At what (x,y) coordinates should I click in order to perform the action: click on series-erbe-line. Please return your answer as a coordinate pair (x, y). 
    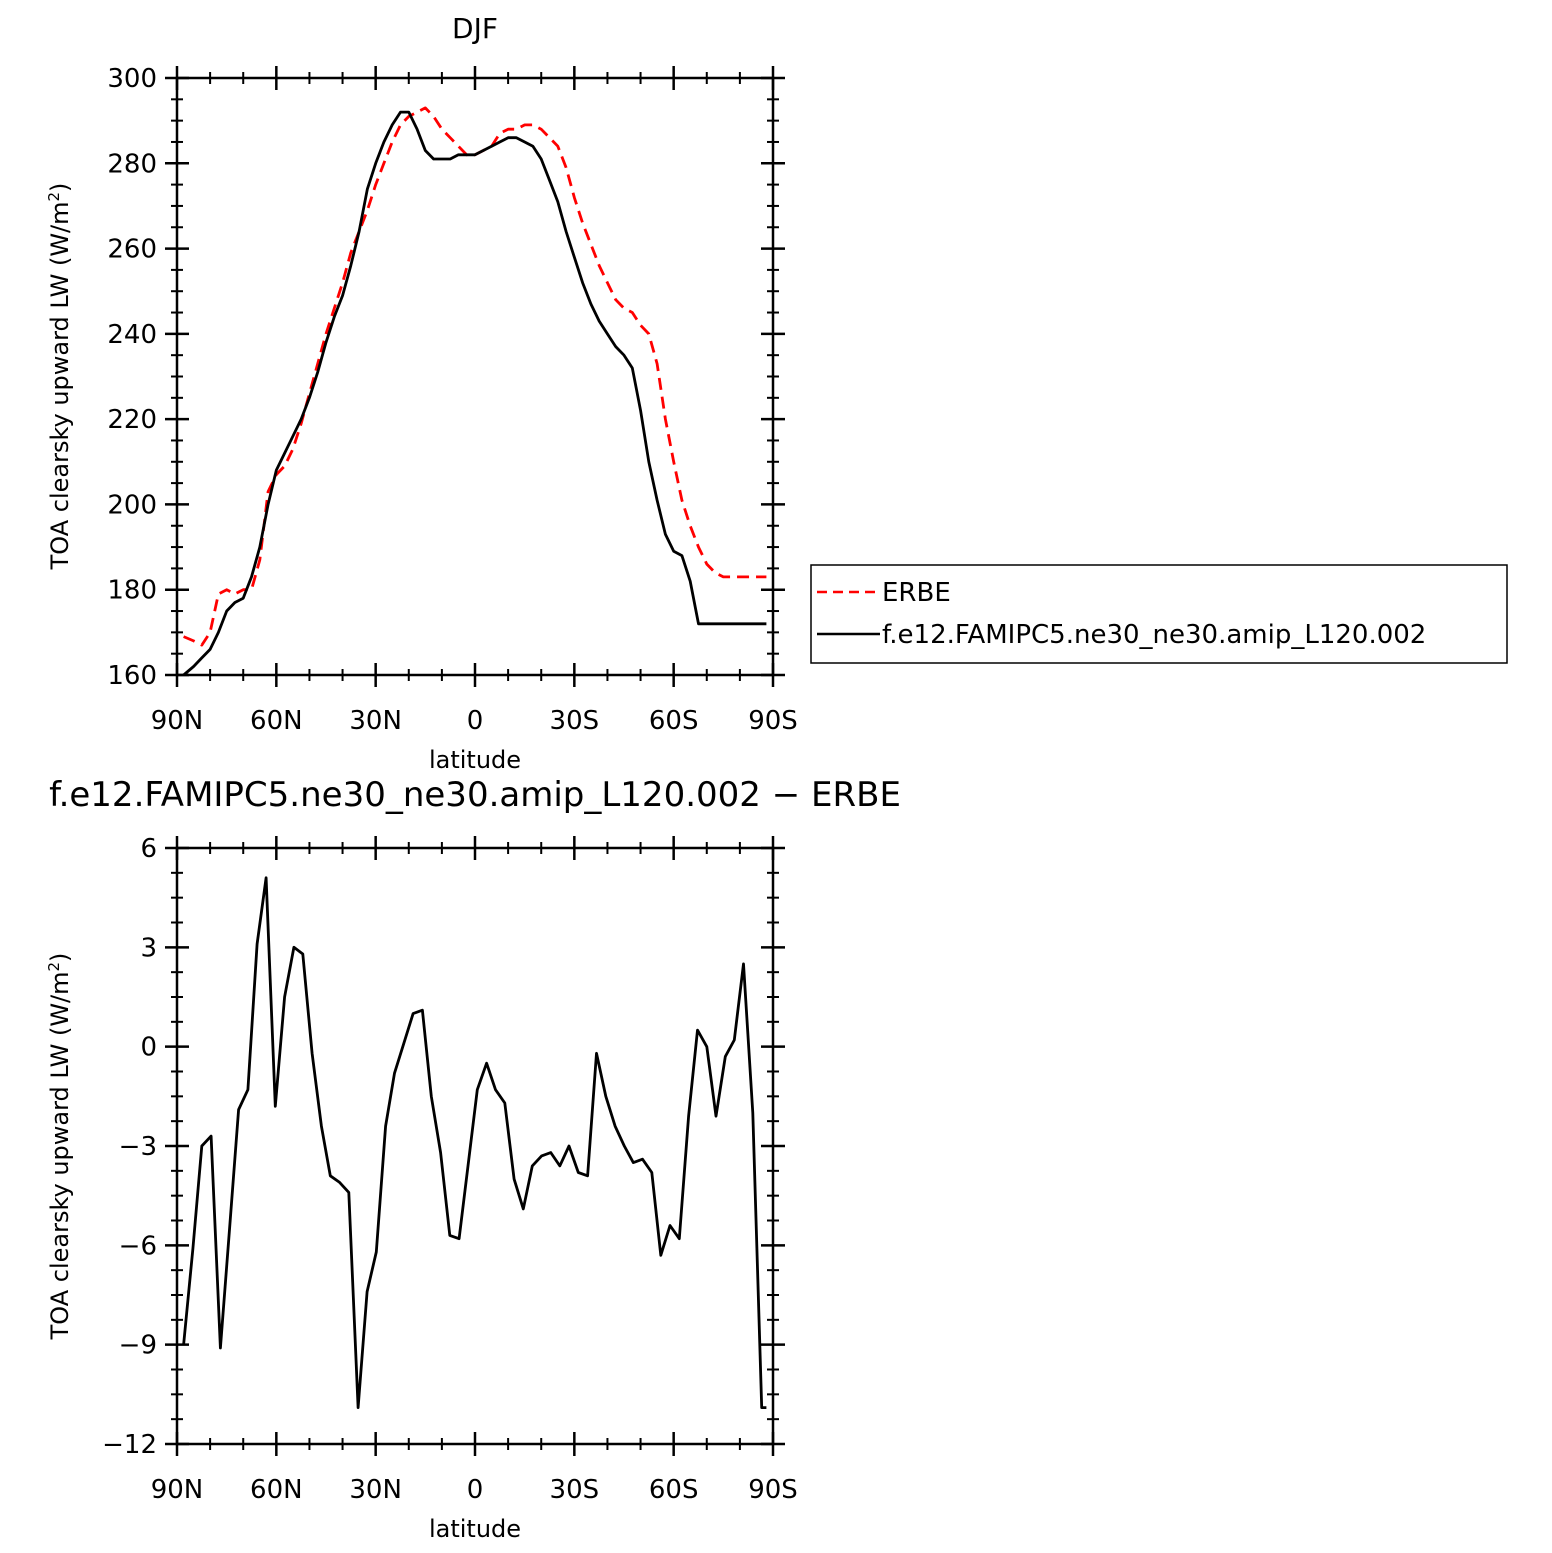
    Looking at the image, I should click on (475, 376).